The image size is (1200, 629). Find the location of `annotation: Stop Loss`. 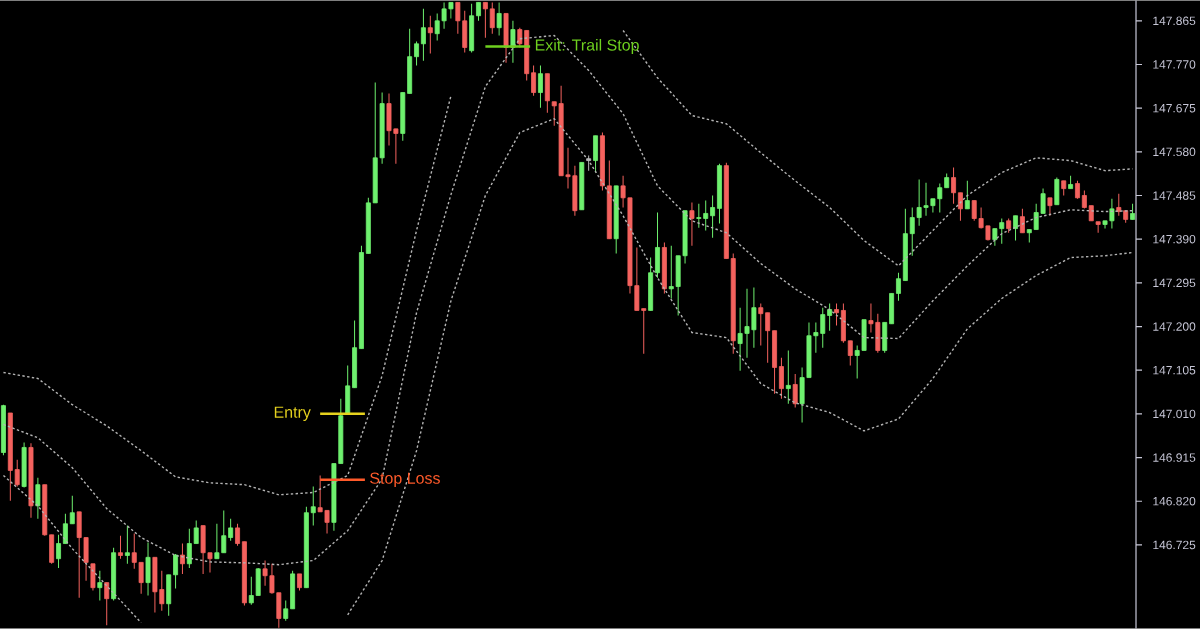

annotation: Stop Loss is located at coordinates (405, 479).